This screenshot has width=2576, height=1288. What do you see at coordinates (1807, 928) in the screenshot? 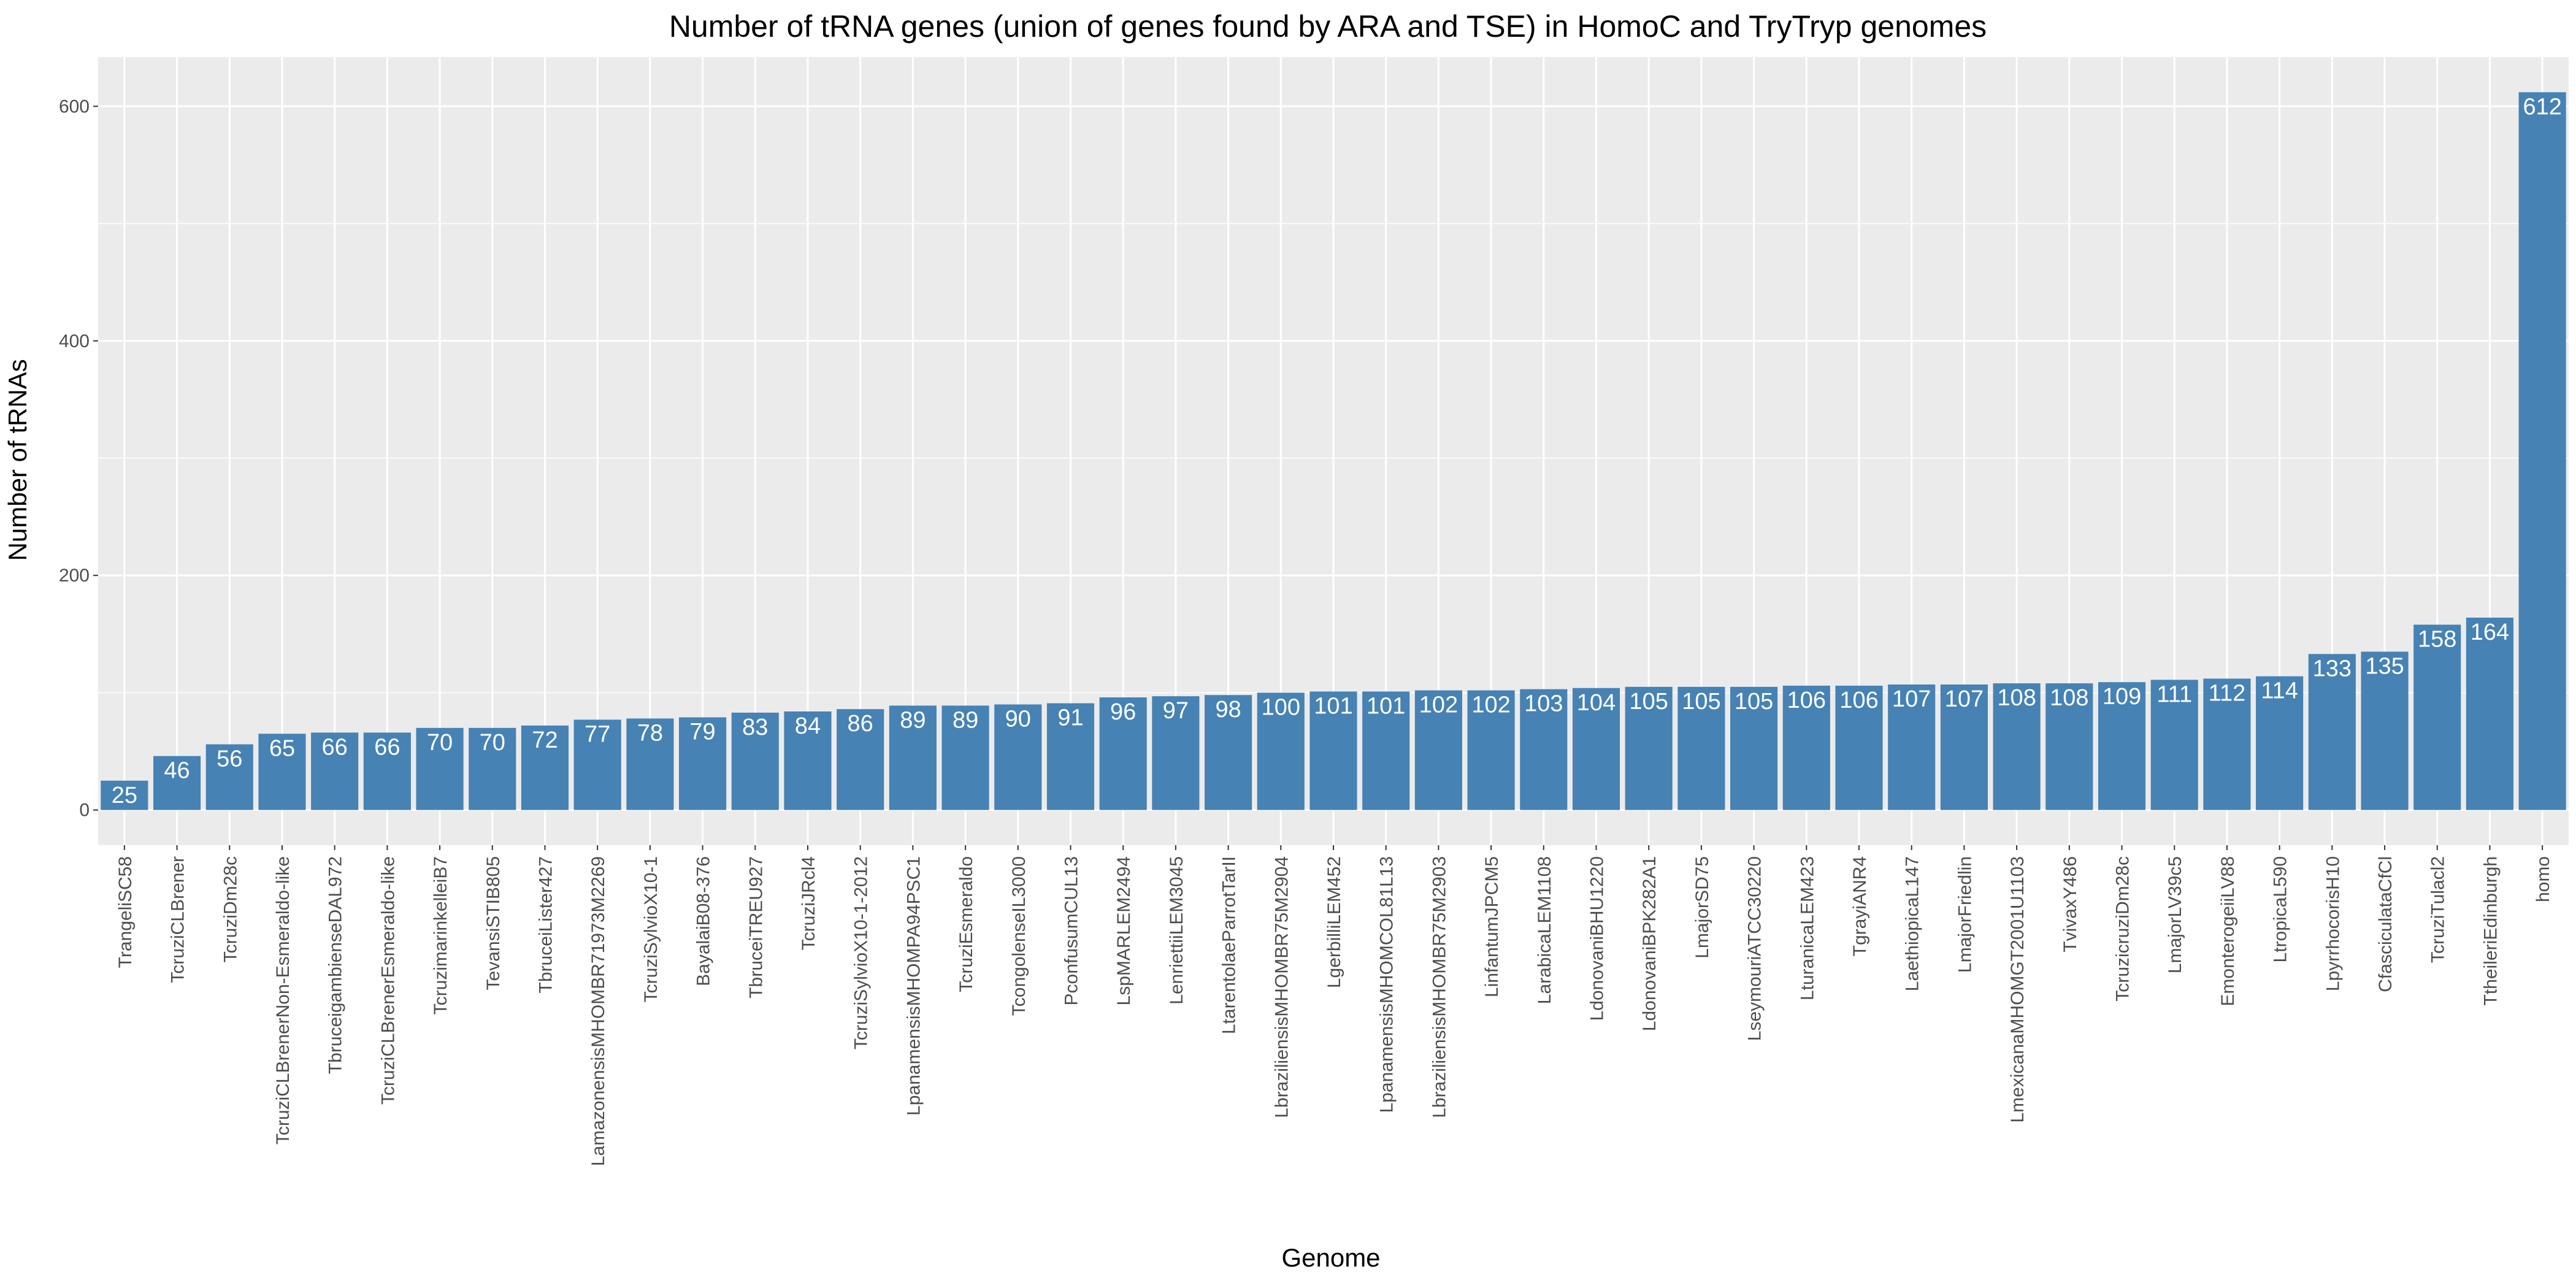
I see `x-tick-label: LturanicaLEM423` at bounding box center [1807, 928].